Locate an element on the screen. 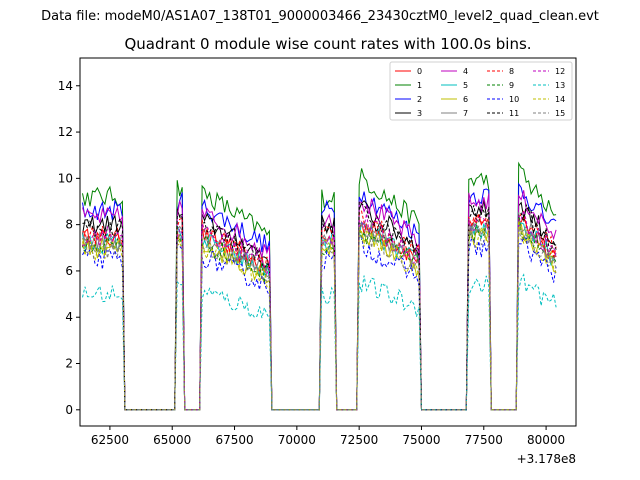 This screenshot has height=480, width=640. y-tick-label-7: 14 is located at coordinates (65, 86).